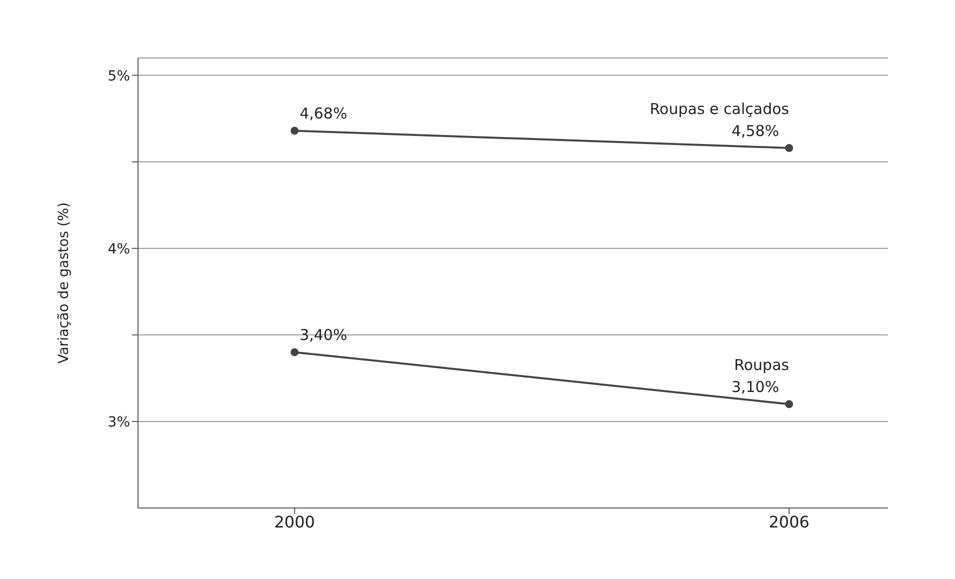 The width and height of the screenshot is (955, 579). Describe the element at coordinates (119, 249) in the screenshot. I see `y-tick-label: 4%` at that location.